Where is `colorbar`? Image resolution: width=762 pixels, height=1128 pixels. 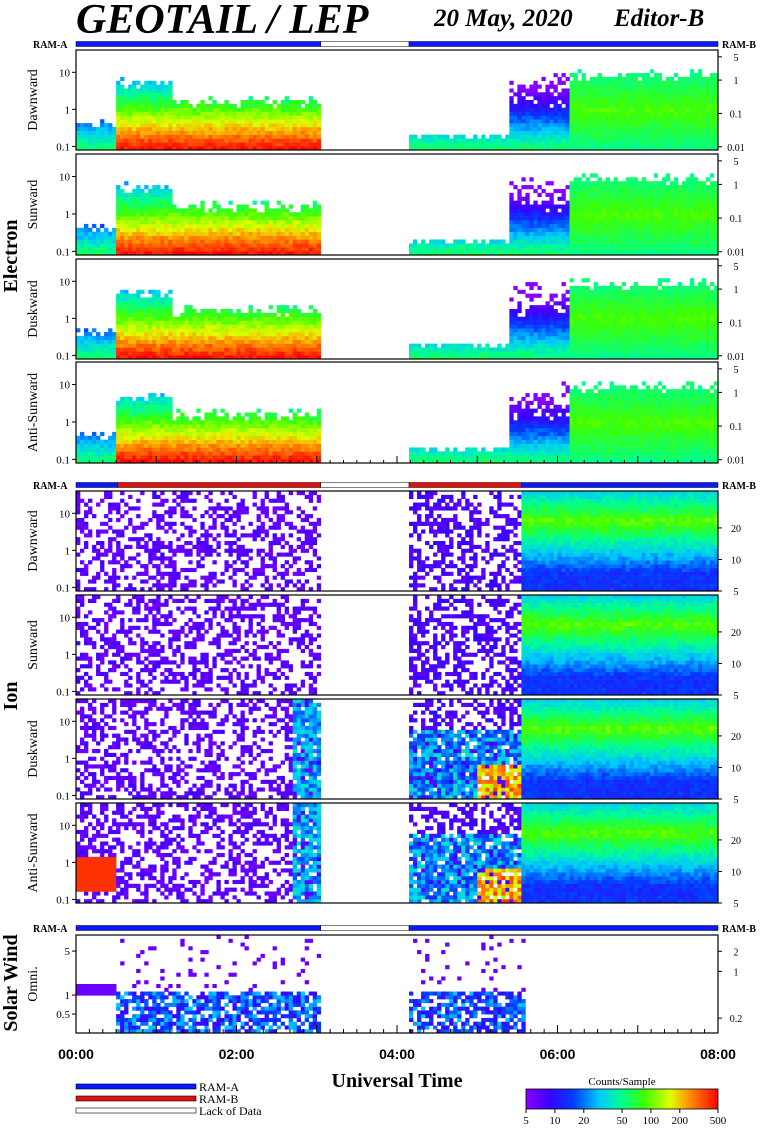 colorbar is located at coordinates (622, 1099).